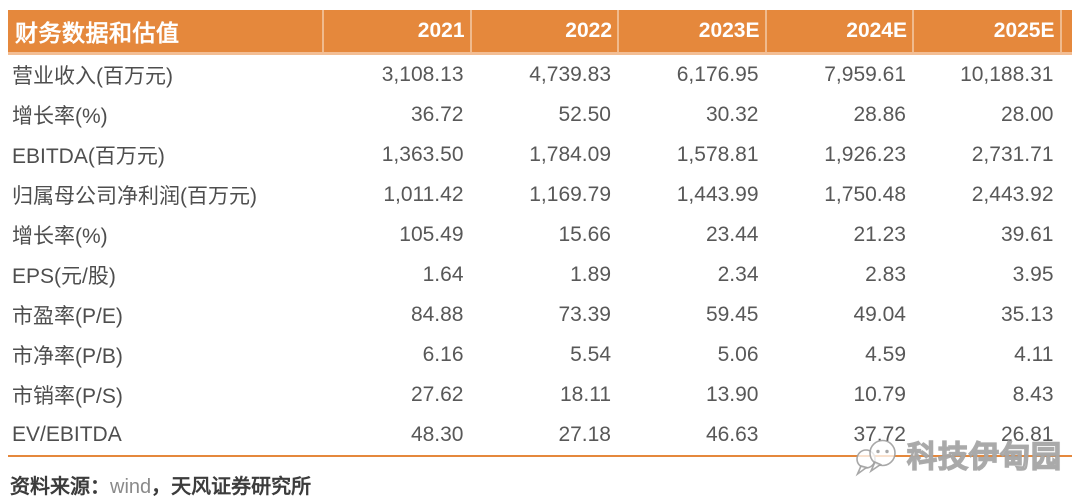 This screenshot has height=504, width=1080. I want to click on source-vendor: wind, so click(131, 487).